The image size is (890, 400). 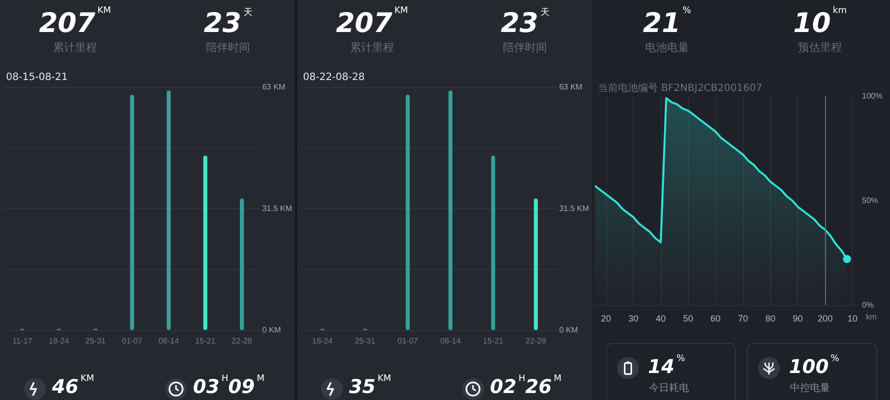 What do you see at coordinates (667, 47) in the screenshot?
I see `text: 电池电量` at bounding box center [667, 47].